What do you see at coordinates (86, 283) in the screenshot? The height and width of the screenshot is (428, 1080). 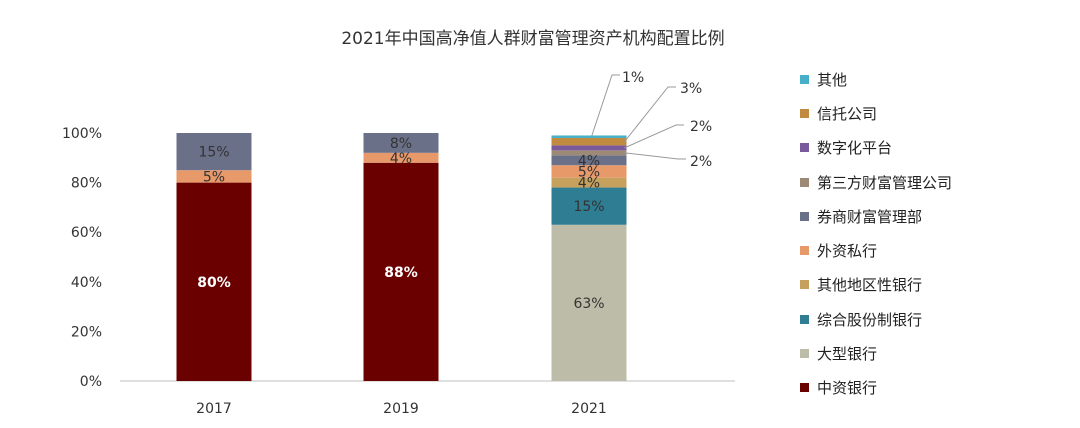 I see `y-tick-label: 40%` at bounding box center [86, 283].